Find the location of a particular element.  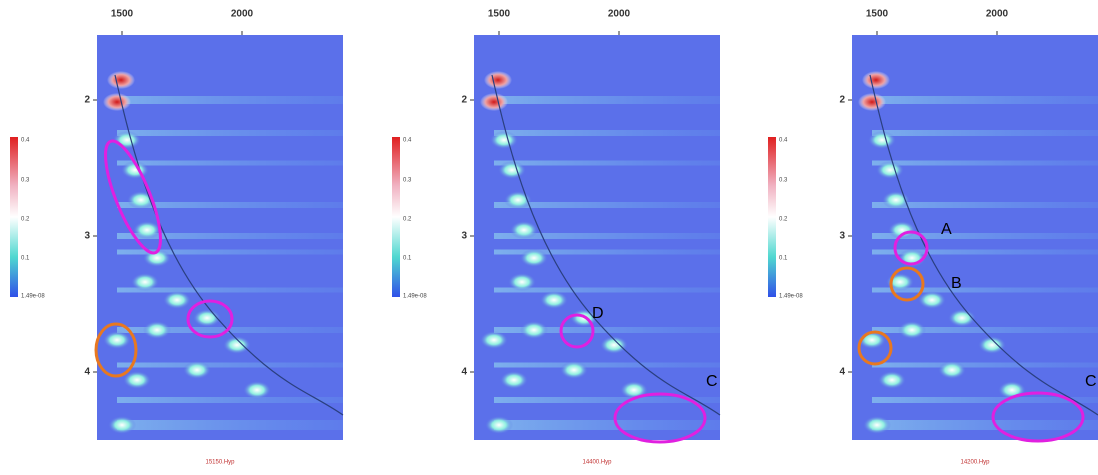

caption: 14400.Hyp is located at coordinates (597, 463).